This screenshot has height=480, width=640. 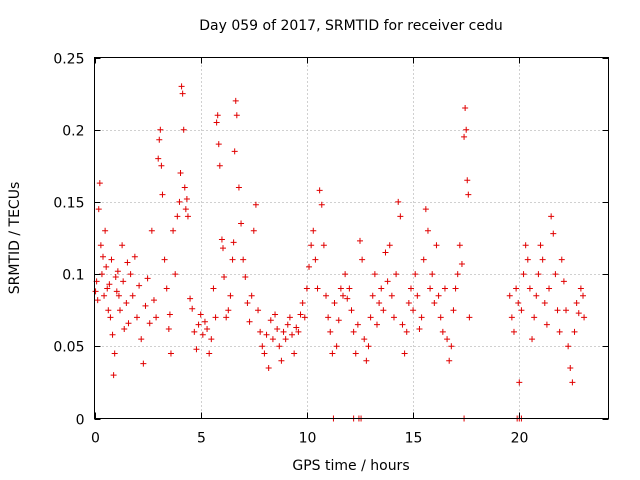 What do you see at coordinates (308, 439) in the screenshot?
I see `x-tick-label: 10` at bounding box center [308, 439].